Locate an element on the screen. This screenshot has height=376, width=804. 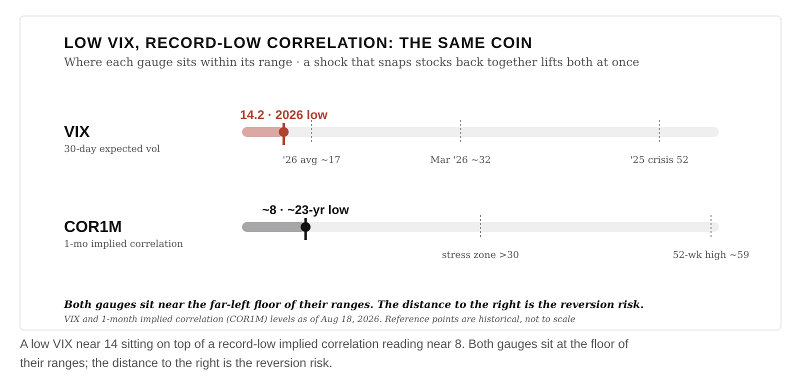
text: LOW VIX, RECORD-LOW CORRELATION: THE SAME COIN is located at coordinates (298, 43).